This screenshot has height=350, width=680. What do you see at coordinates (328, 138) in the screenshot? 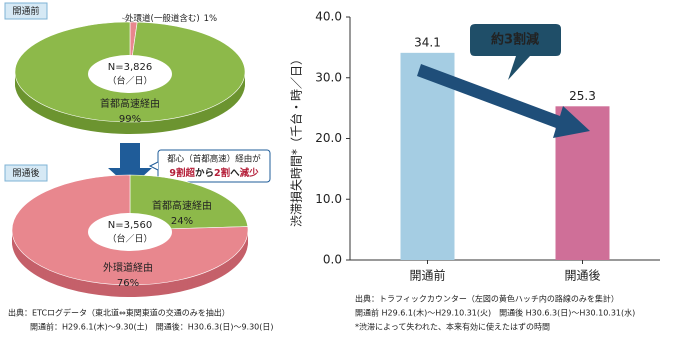
I see `y-tick-label: 20.0` at bounding box center [328, 138].